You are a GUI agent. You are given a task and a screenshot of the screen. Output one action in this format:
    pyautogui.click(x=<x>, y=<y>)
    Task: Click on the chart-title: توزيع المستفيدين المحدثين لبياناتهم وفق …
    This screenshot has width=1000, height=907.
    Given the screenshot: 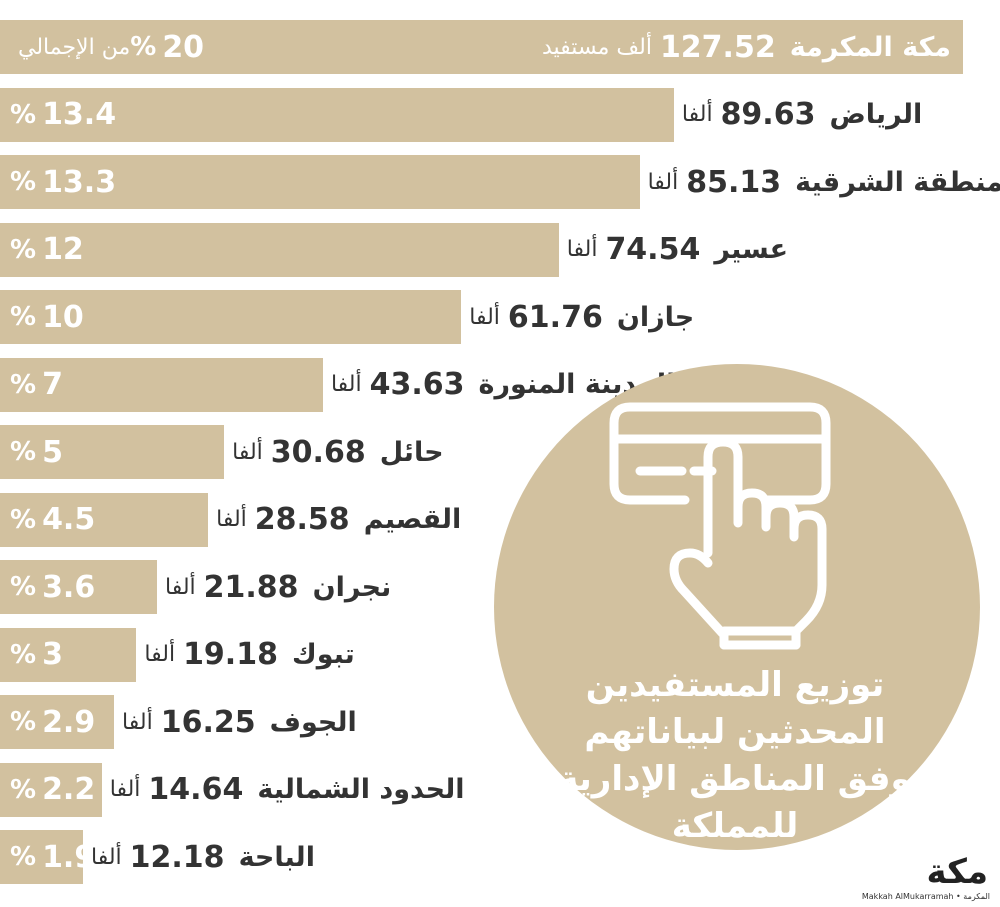 What is the action you would take?
    pyautogui.click(x=735, y=756)
    